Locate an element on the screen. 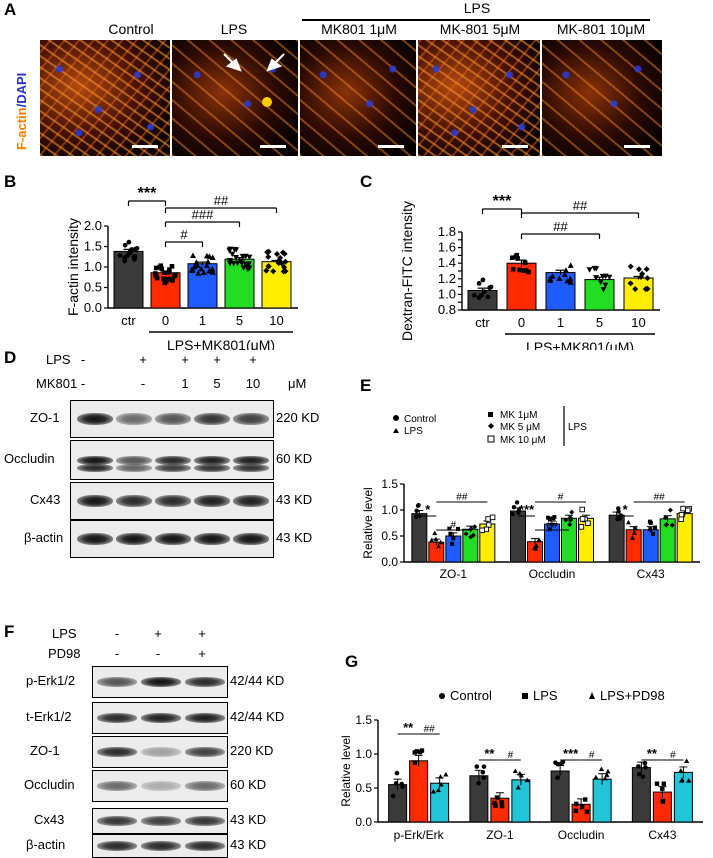  mk801-value: 1 is located at coordinates (185, 383).